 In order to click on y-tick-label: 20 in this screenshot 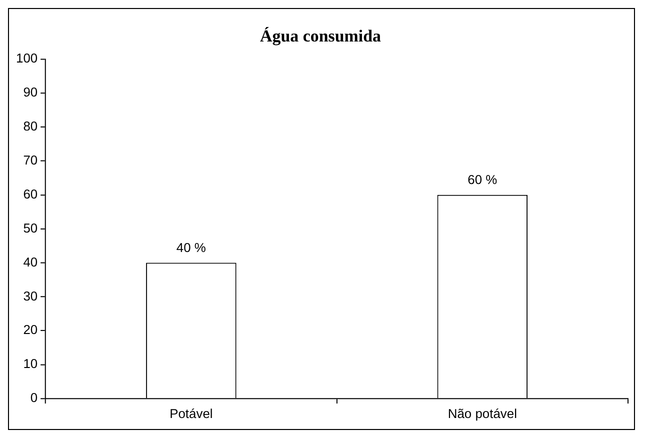, I will do `click(30, 330)`.